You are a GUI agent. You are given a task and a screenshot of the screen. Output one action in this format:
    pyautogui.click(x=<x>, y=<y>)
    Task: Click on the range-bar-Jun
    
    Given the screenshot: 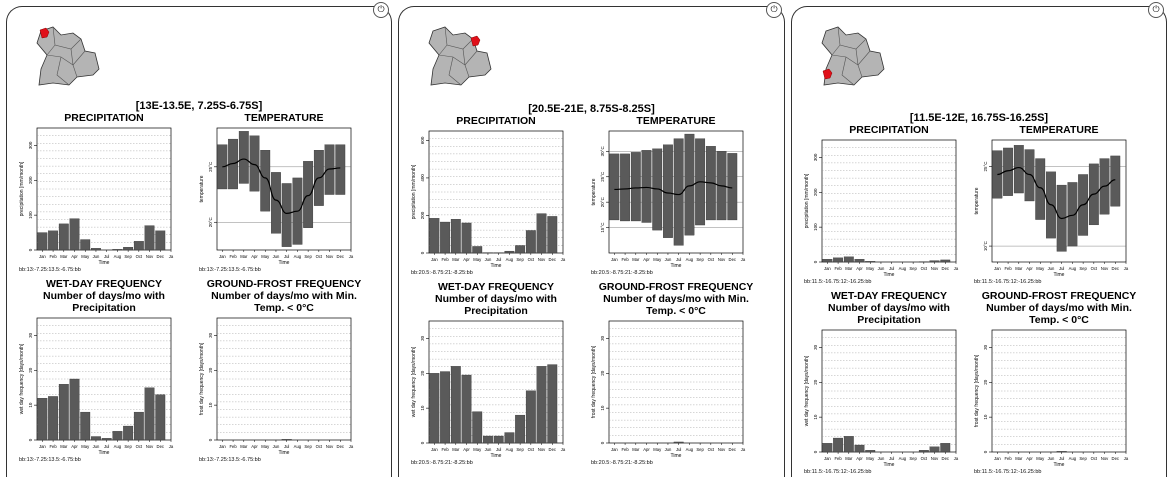 What is the action you would take?
    pyautogui.click(x=668, y=191)
    